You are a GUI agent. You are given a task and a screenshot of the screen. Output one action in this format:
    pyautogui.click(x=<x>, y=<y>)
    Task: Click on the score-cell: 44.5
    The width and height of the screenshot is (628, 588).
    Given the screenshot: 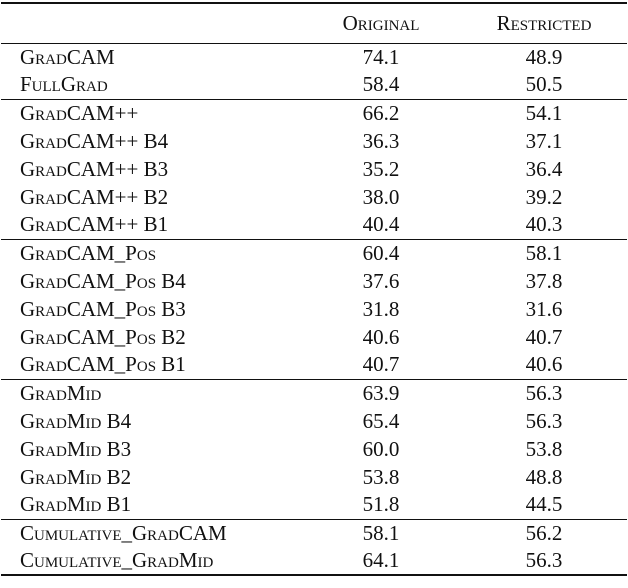 What is the action you would take?
    pyautogui.click(x=544, y=504)
    